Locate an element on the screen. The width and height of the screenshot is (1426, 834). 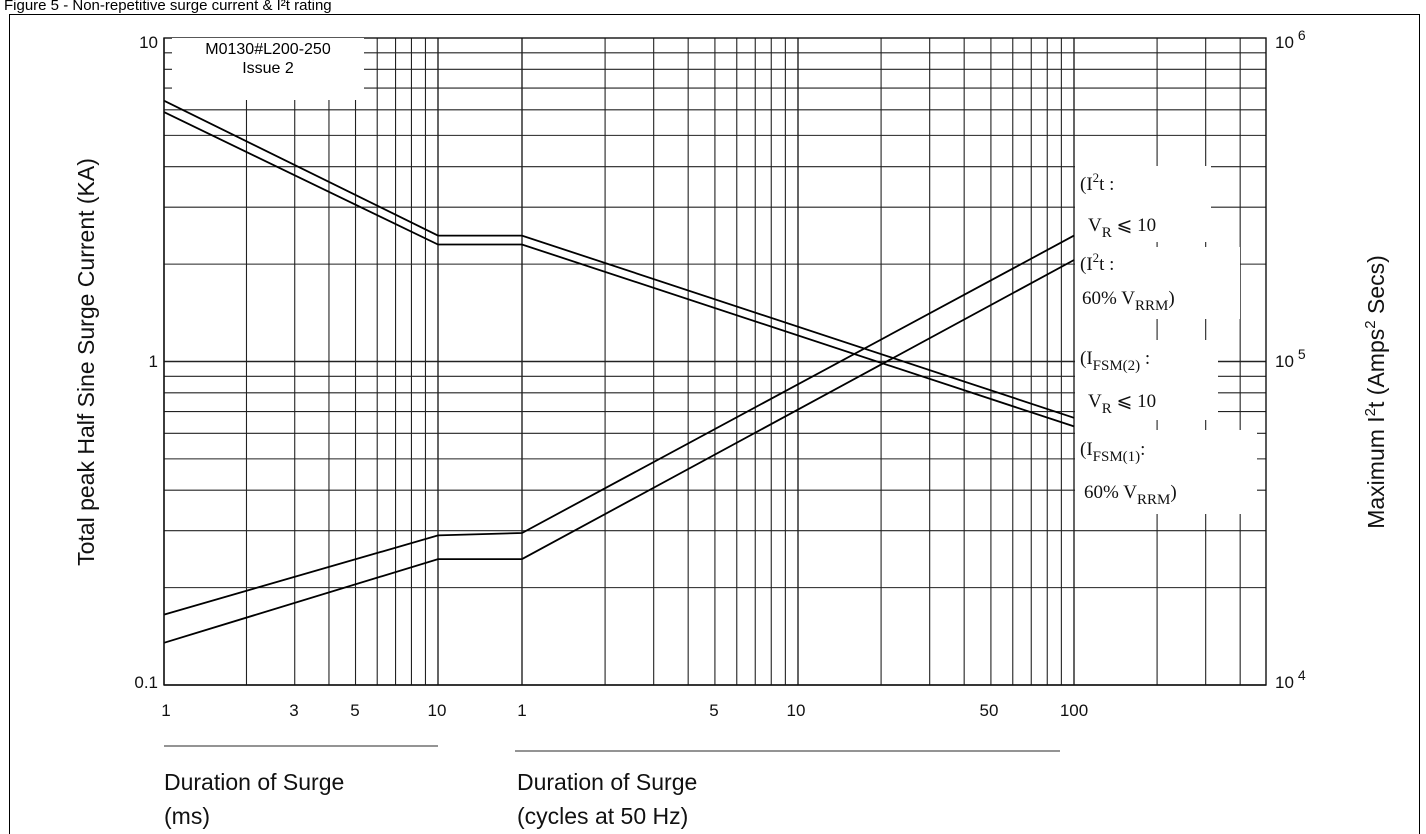
document-stamp: M0130#L200-250 Issue 2 is located at coordinates (268, 69).